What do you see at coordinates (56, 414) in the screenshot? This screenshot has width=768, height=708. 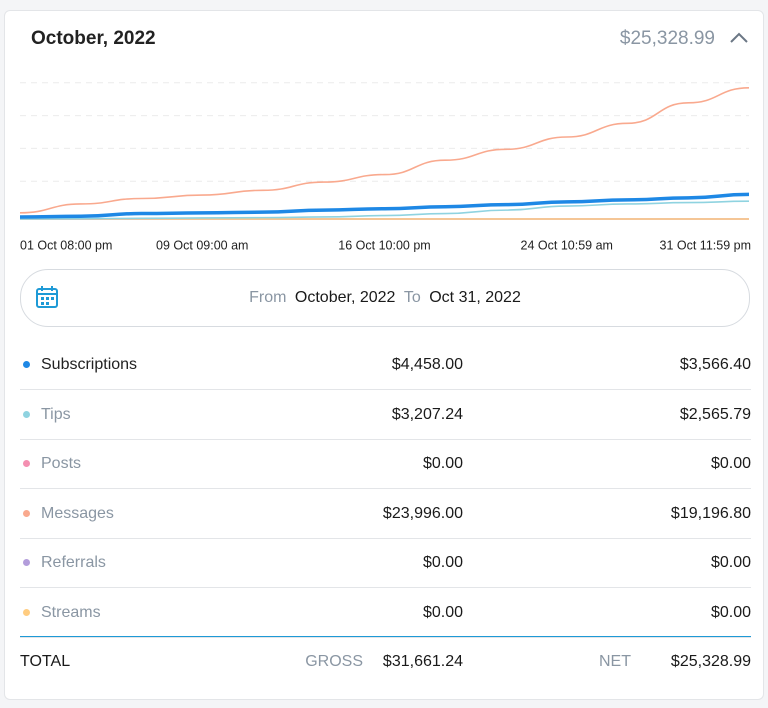 I see `series-name: Tips` at bounding box center [56, 414].